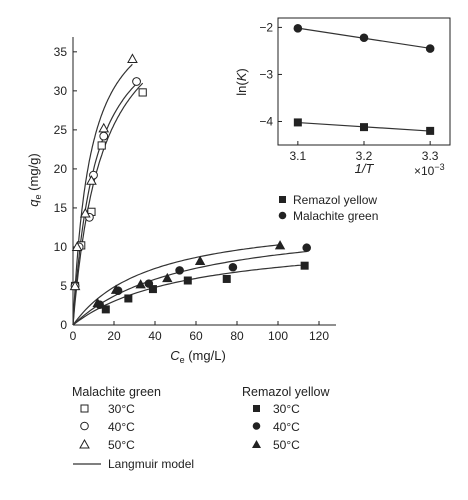  What do you see at coordinates (63, 286) in the screenshot?
I see `main-y-tick-label: 5` at bounding box center [63, 286].